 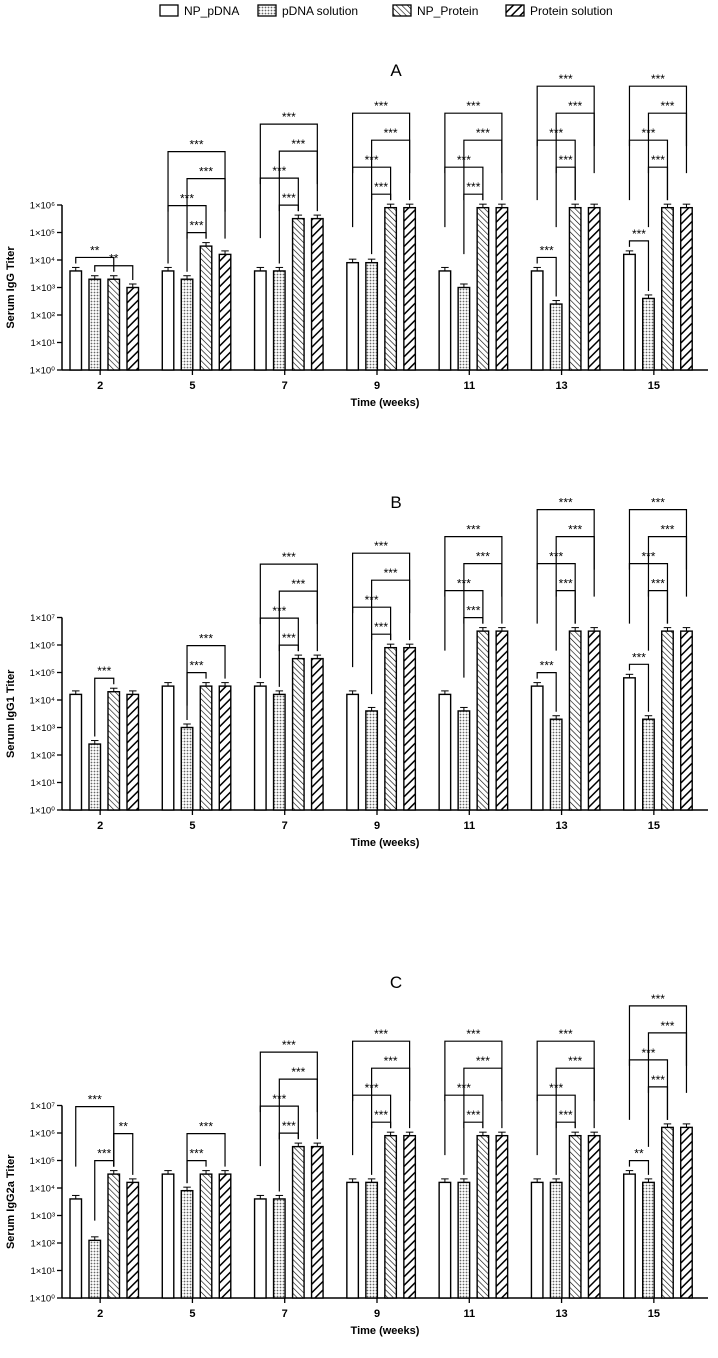 What do you see at coordinates (571, 11) in the screenshot?
I see `legend-label: Protein solution` at bounding box center [571, 11].